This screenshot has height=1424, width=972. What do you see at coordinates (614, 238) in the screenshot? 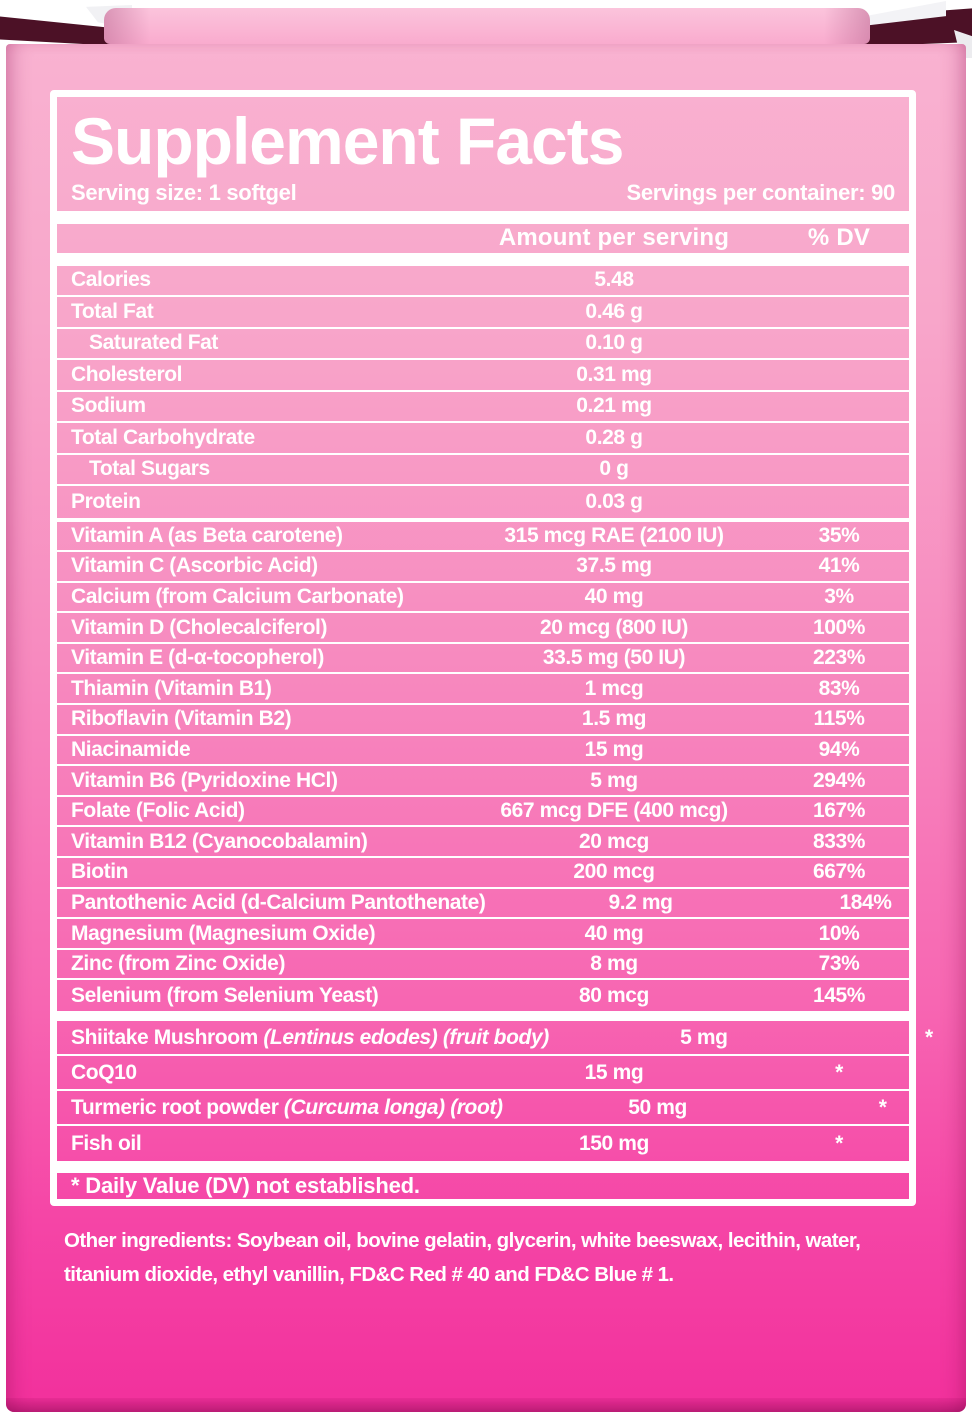
I see `column-header-amount: Amount per serving` at bounding box center [614, 238].